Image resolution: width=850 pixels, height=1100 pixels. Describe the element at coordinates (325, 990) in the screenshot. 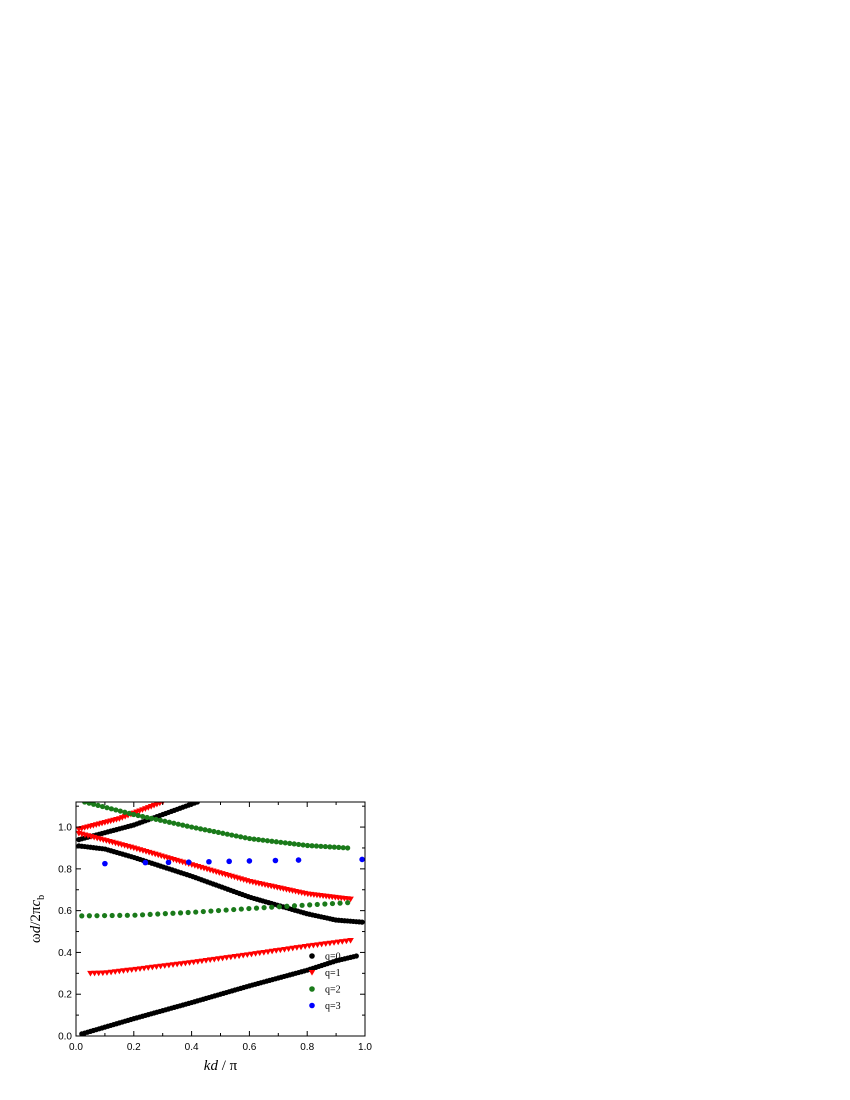

I see `legend-item: q=2` at that location.